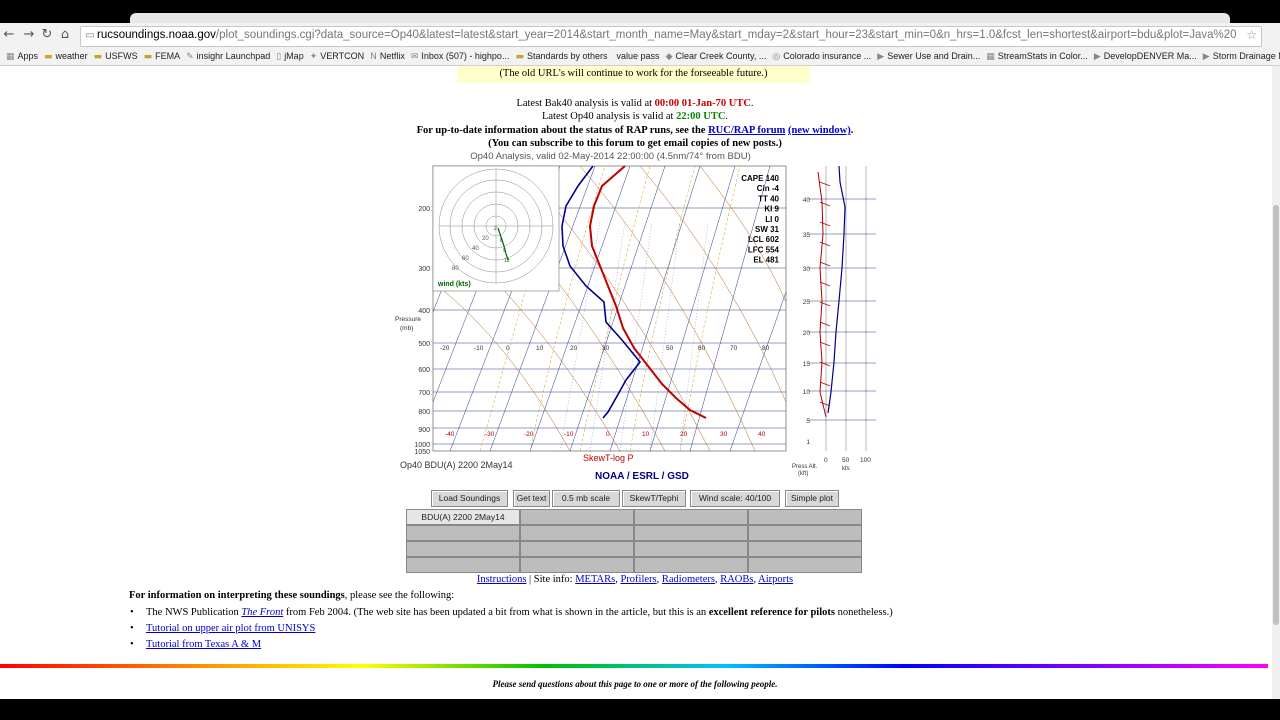 Image resolution: width=1280 pixels, height=720 pixels. Describe the element at coordinates (737, 579) in the screenshot. I see `raobs-link: RAOBs` at that location.